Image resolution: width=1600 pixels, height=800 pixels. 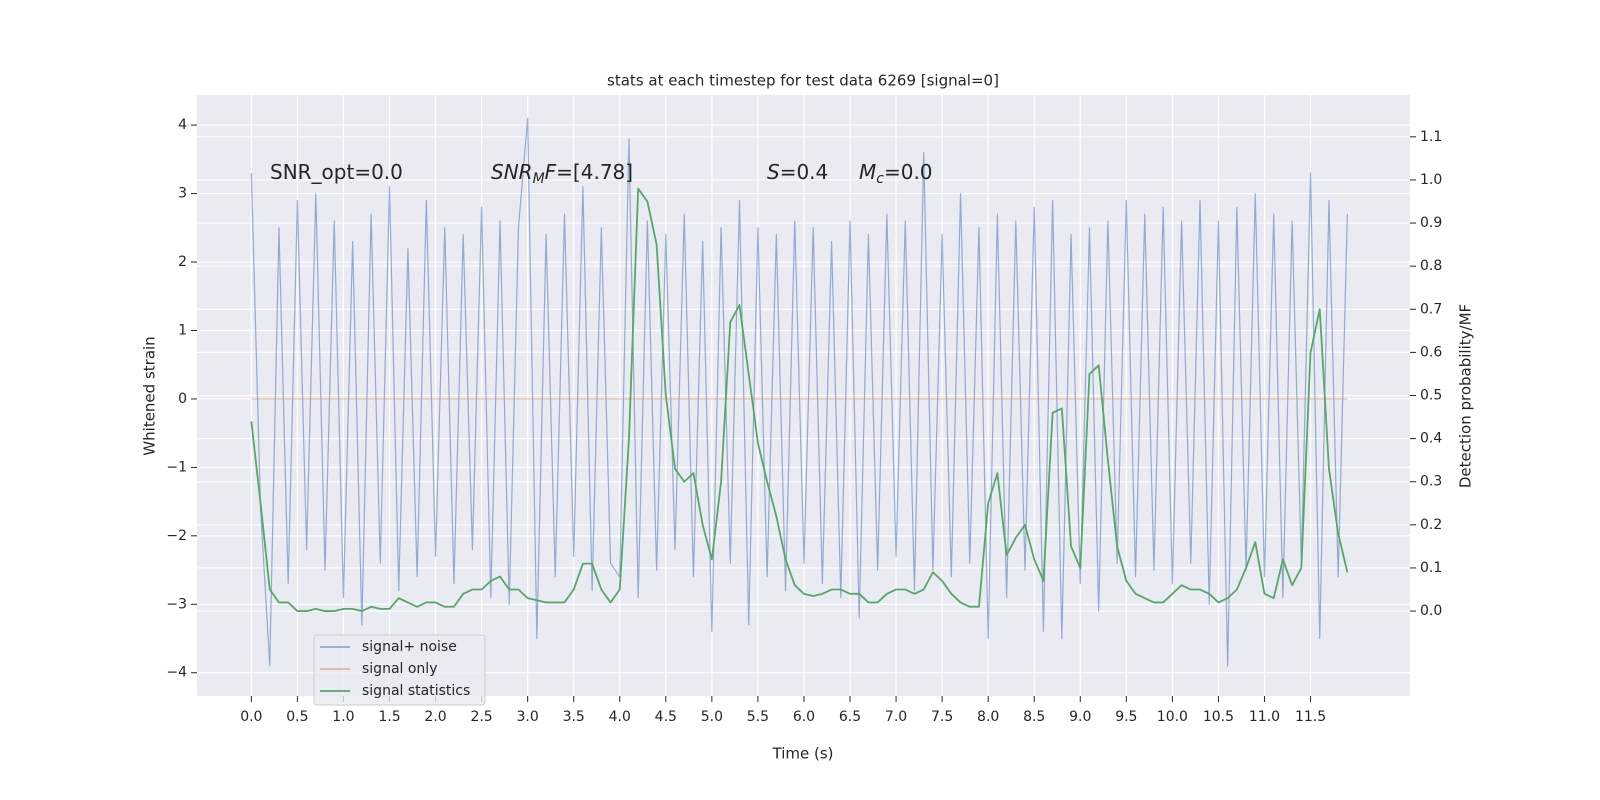 What do you see at coordinates (150, 395) in the screenshot?
I see `y-axis-label: Whitened strain` at bounding box center [150, 395].